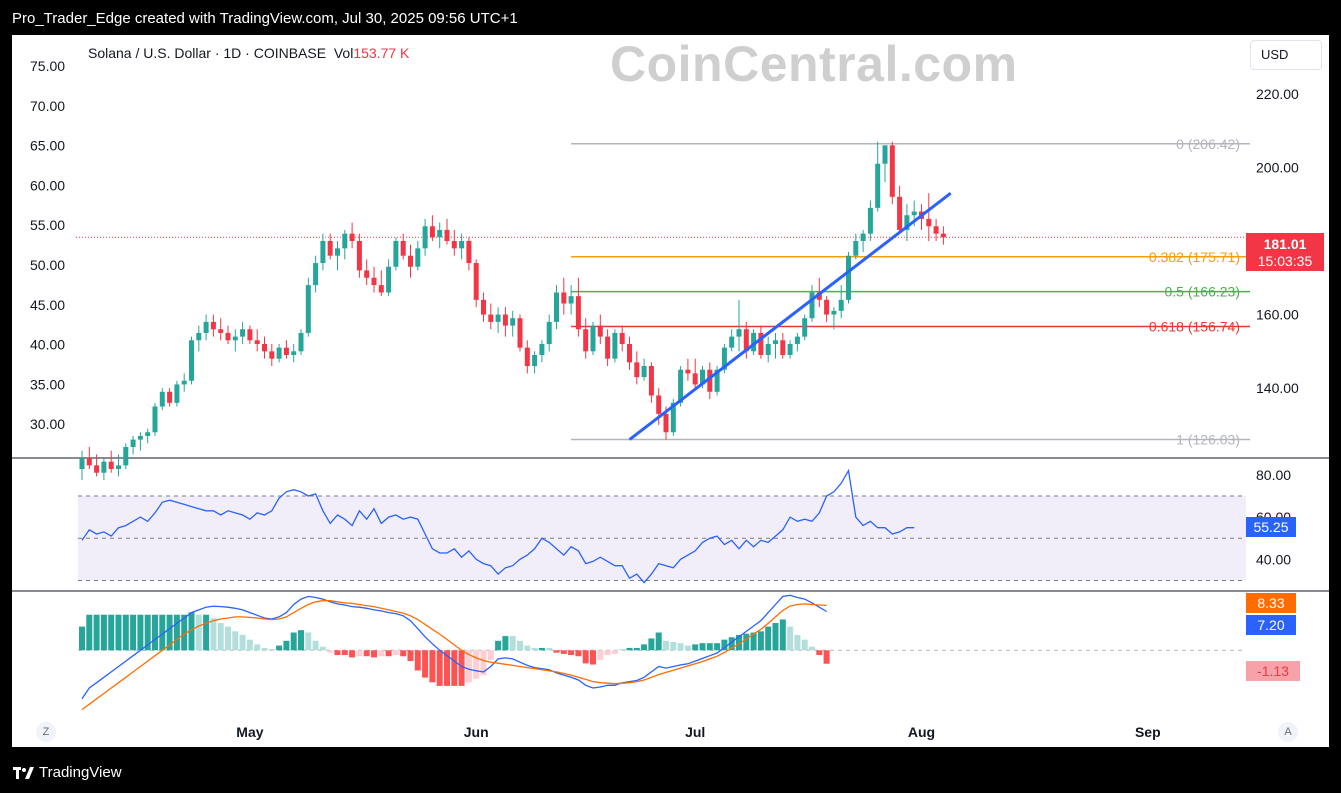 This screenshot has width=1341, height=793. I want to click on rsi-axis-tick: 80.00, so click(1273, 475).